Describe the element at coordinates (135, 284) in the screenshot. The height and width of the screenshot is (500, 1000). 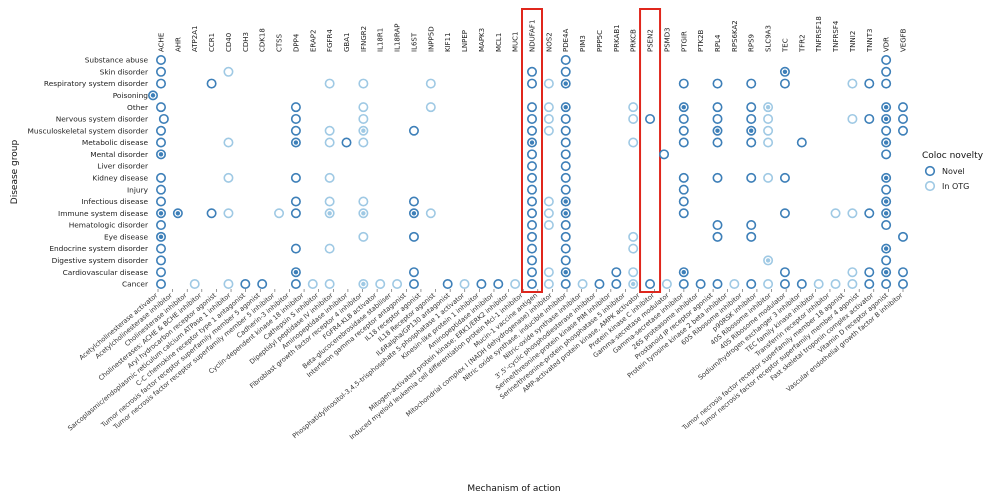
I see `disease-label-cancer: Cancer` at that location.